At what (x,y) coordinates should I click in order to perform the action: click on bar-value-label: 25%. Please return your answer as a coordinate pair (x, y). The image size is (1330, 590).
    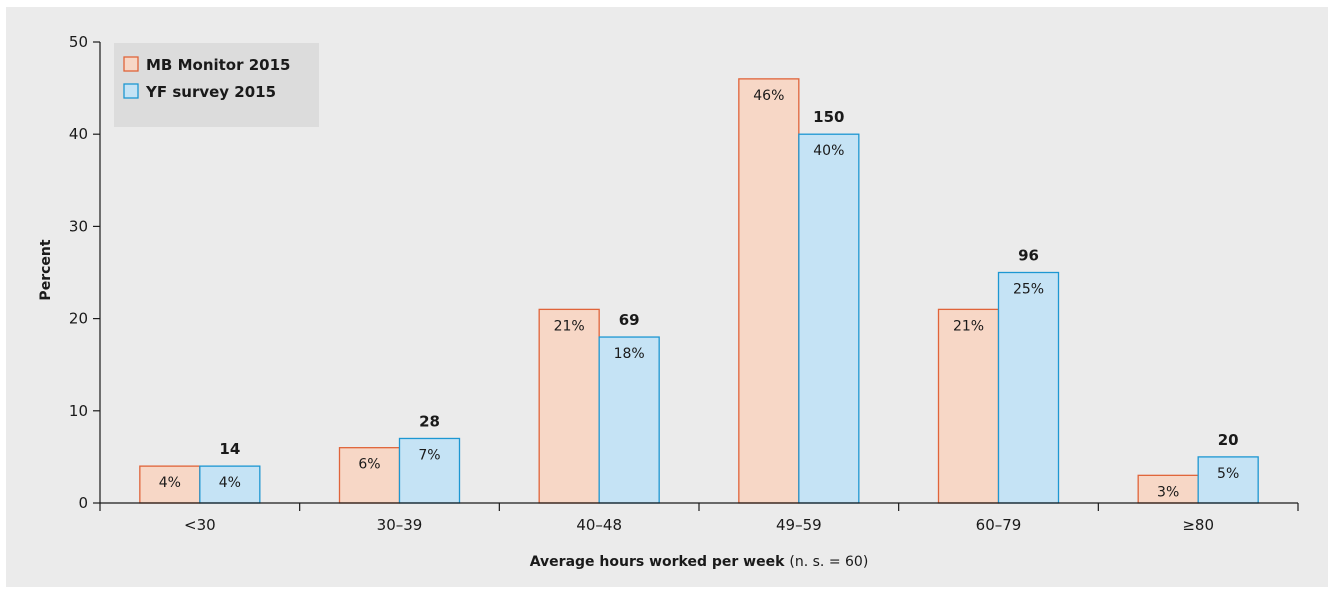
    Looking at the image, I should click on (1028, 290).